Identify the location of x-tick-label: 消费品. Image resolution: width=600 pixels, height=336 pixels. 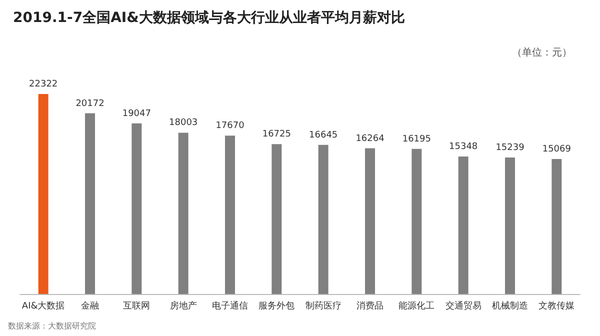
(370, 306).